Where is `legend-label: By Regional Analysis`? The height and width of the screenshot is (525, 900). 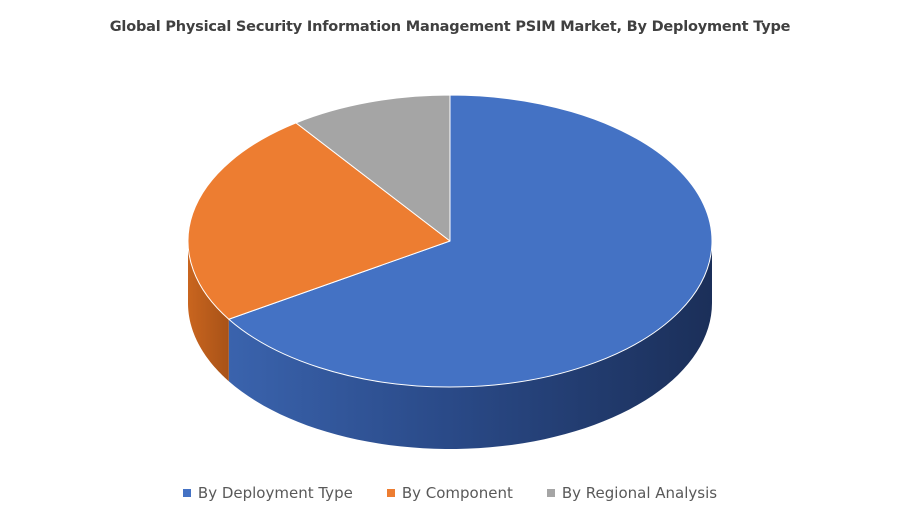 legend-label: By Regional Analysis is located at coordinates (639, 493).